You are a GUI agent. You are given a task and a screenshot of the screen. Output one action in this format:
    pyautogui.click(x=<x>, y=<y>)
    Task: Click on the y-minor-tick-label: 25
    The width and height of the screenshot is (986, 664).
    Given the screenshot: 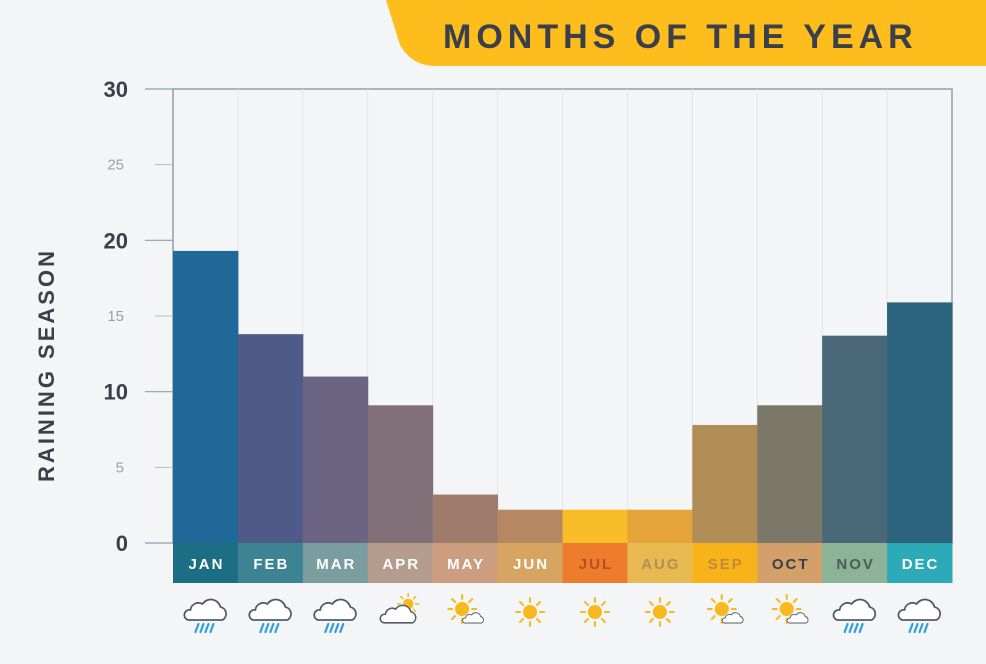 What is the action you would take?
    pyautogui.click(x=115, y=165)
    